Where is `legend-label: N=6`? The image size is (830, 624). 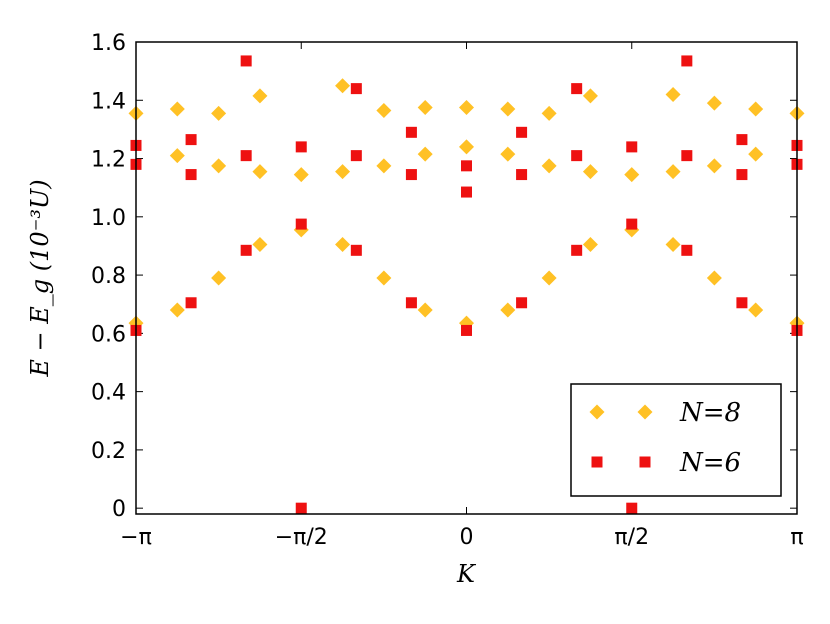 legend-label: N=6 is located at coordinates (710, 463).